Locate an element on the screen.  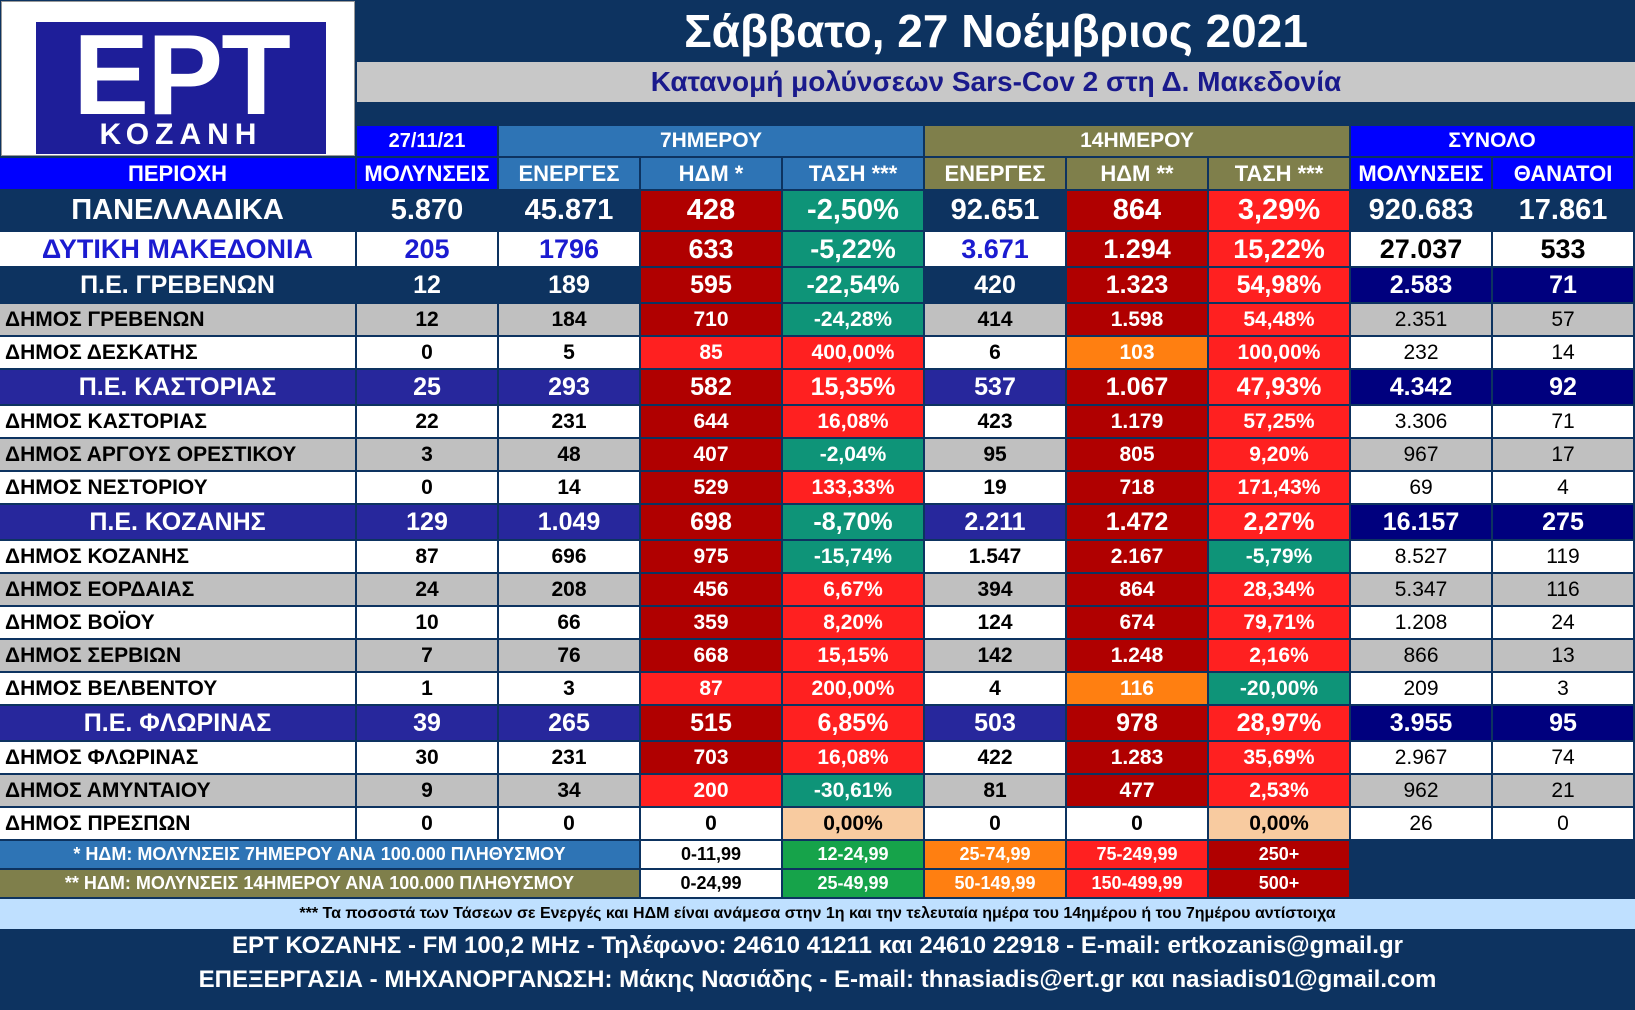
table-cell: 533 is located at coordinates (1564, 250).